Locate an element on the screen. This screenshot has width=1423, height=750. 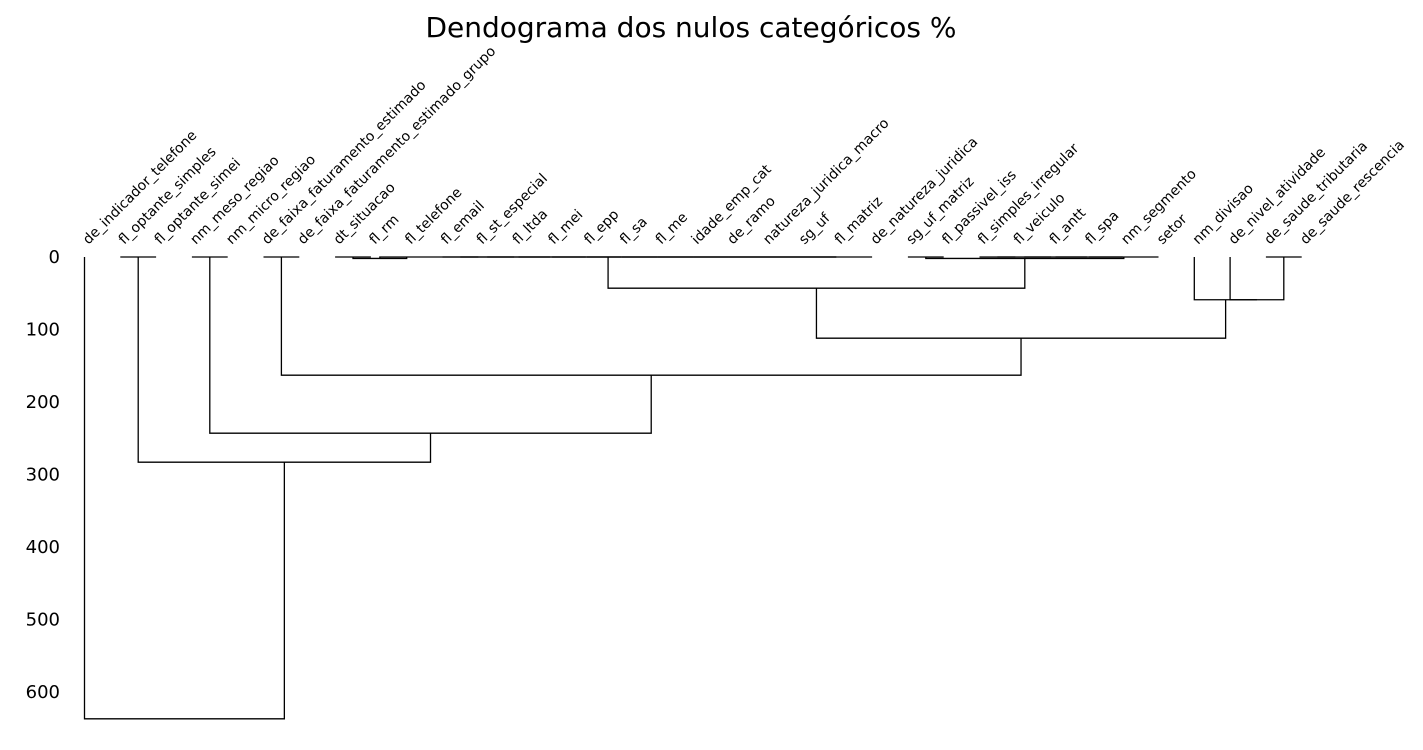
y-tick-label: 600 is located at coordinates (43, 692).